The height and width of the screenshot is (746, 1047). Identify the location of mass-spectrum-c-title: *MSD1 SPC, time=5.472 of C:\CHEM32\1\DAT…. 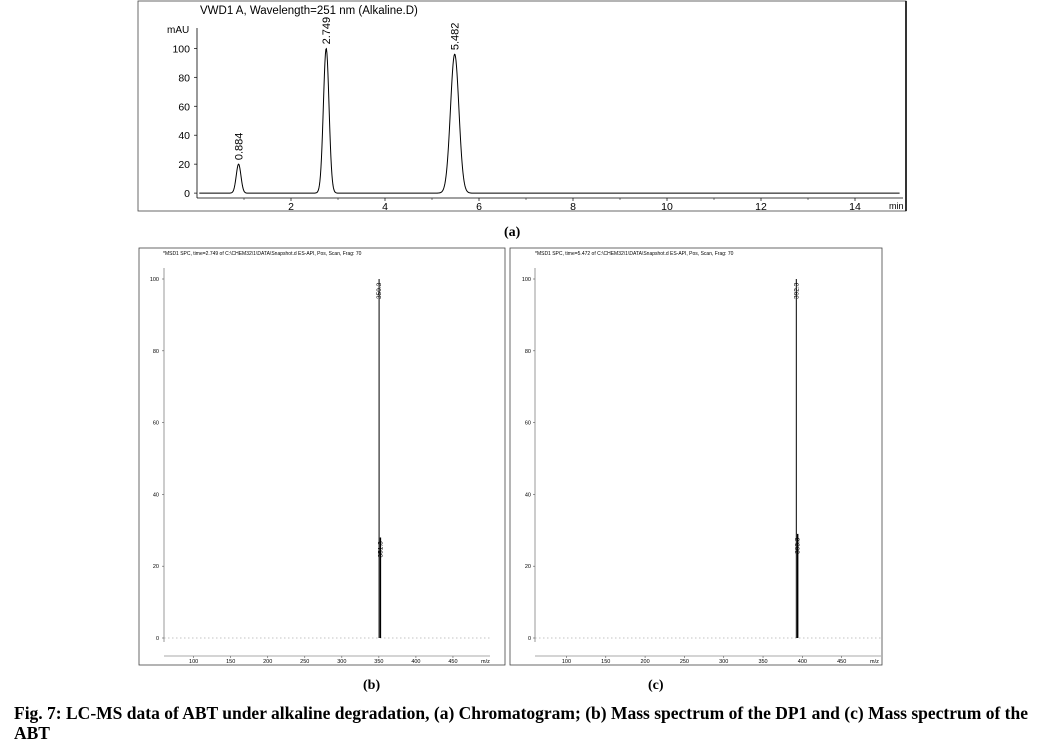
(634, 254).